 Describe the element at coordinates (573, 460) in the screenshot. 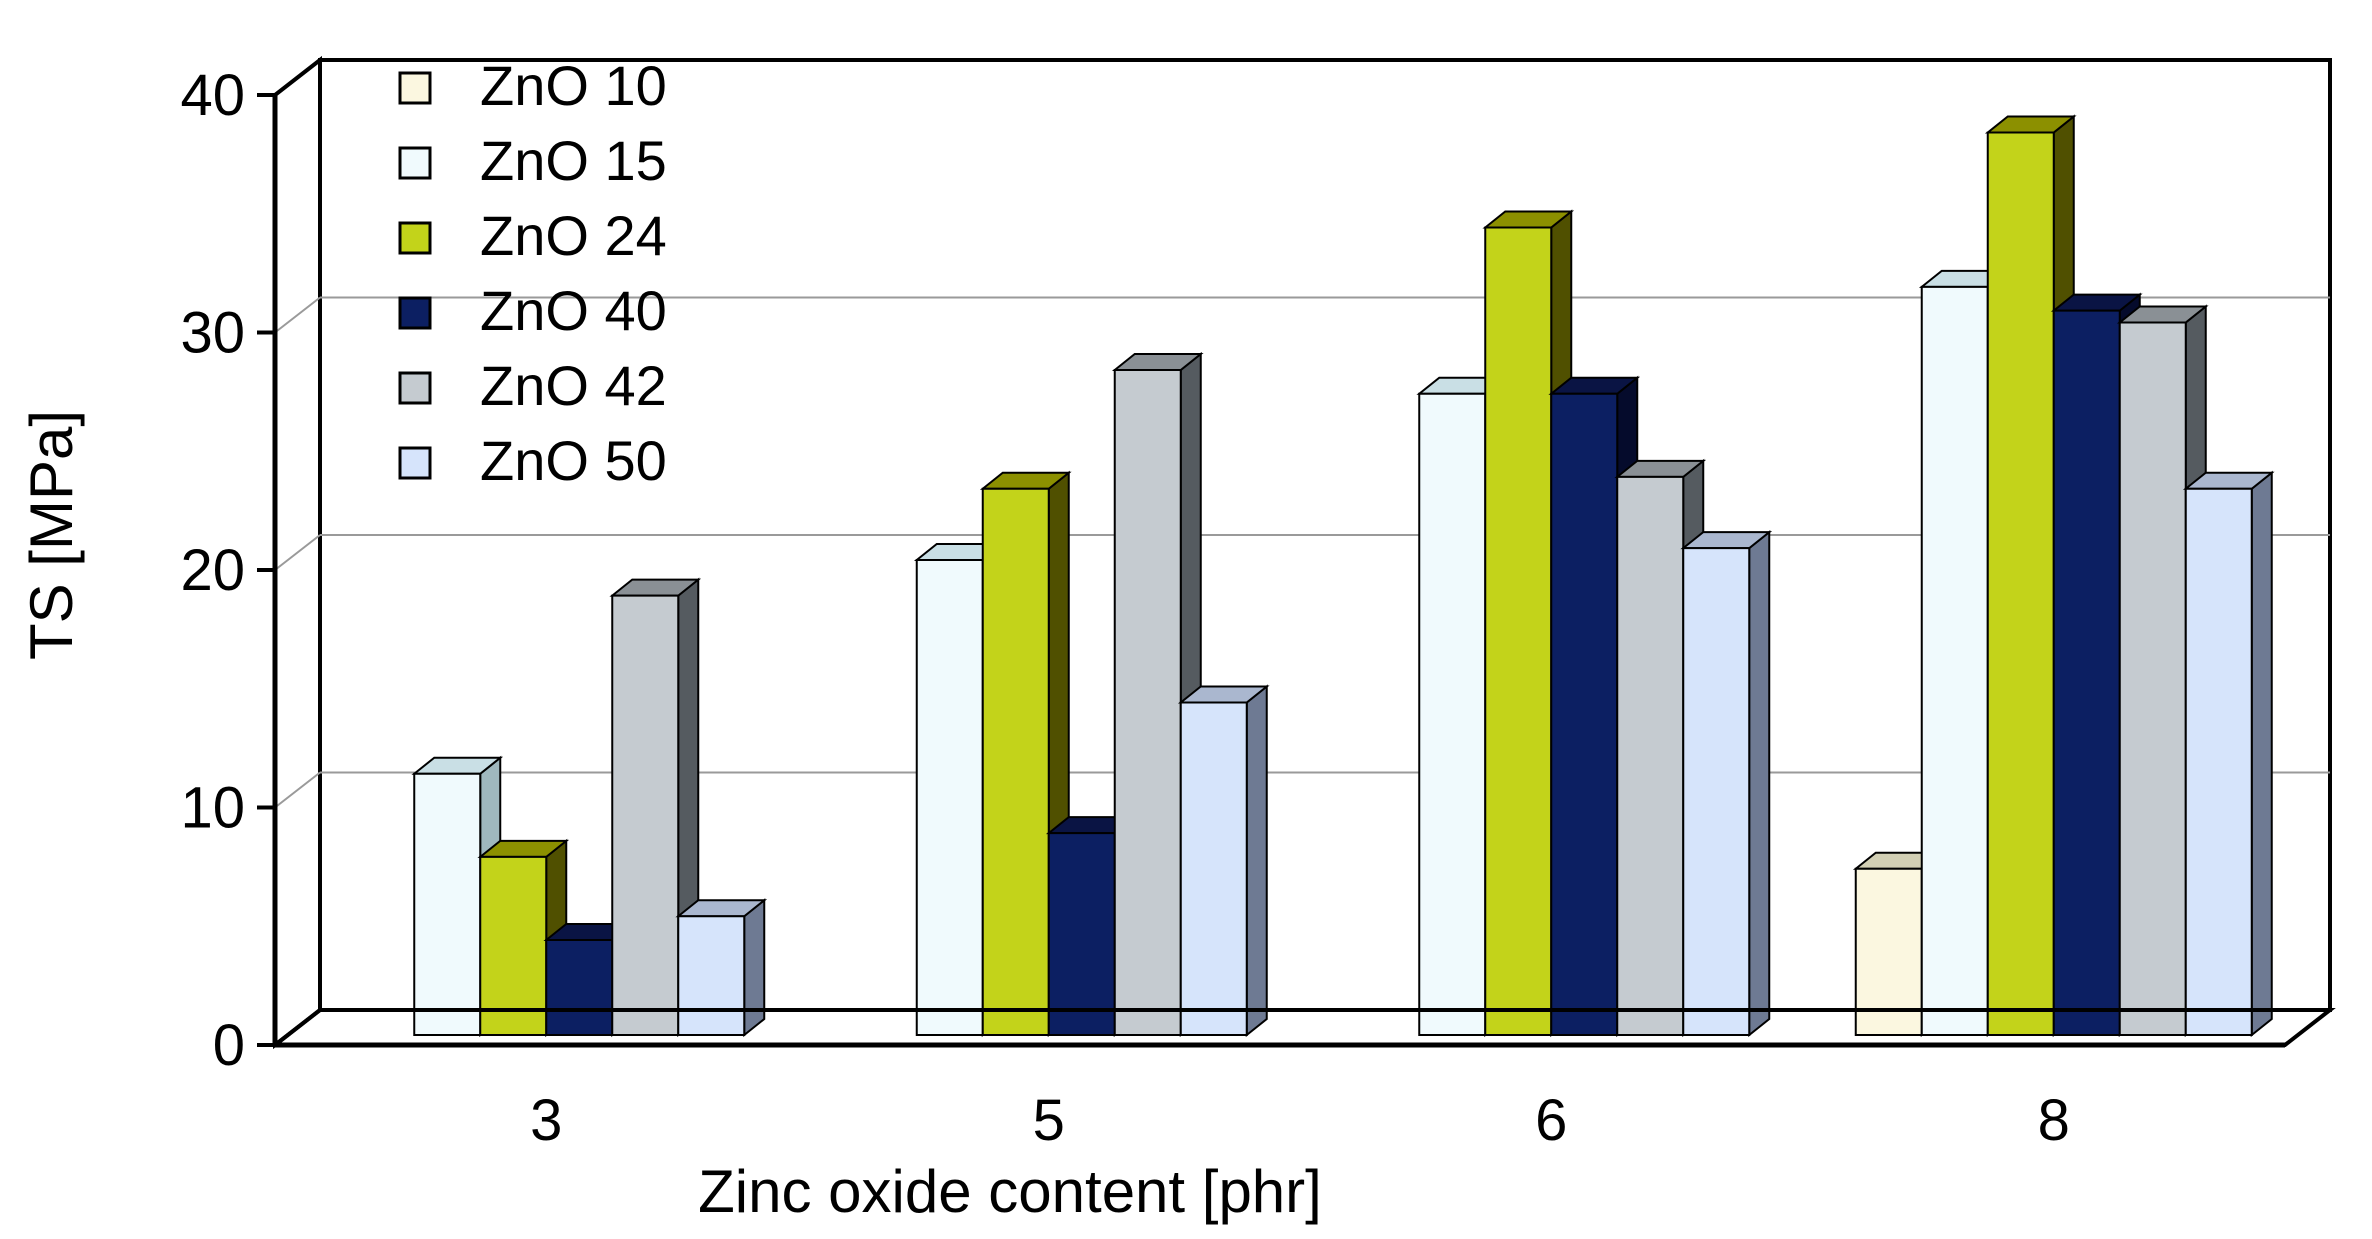

I see `legend-label: ZnO 50` at that location.